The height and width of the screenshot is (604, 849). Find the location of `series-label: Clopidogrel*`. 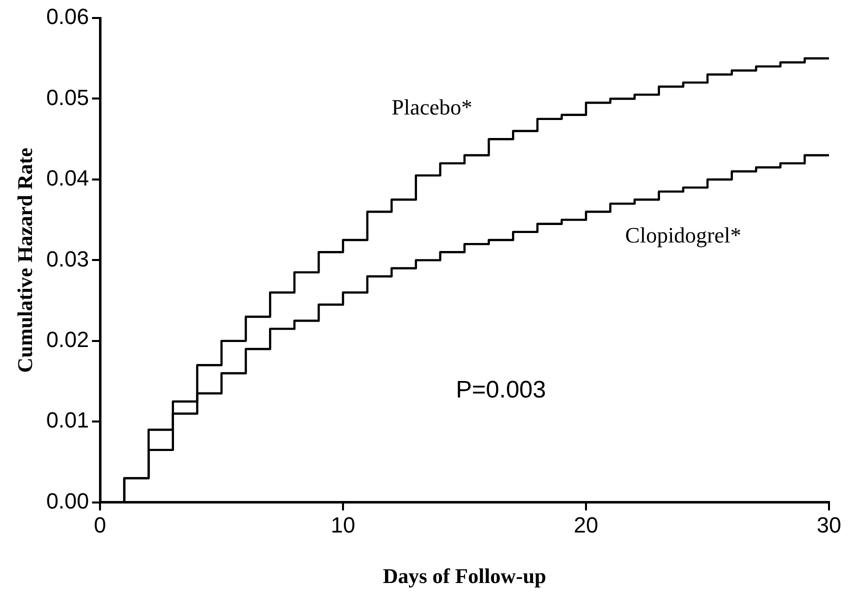

series-label: Clopidogrel* is located at coordinates (683, 235).